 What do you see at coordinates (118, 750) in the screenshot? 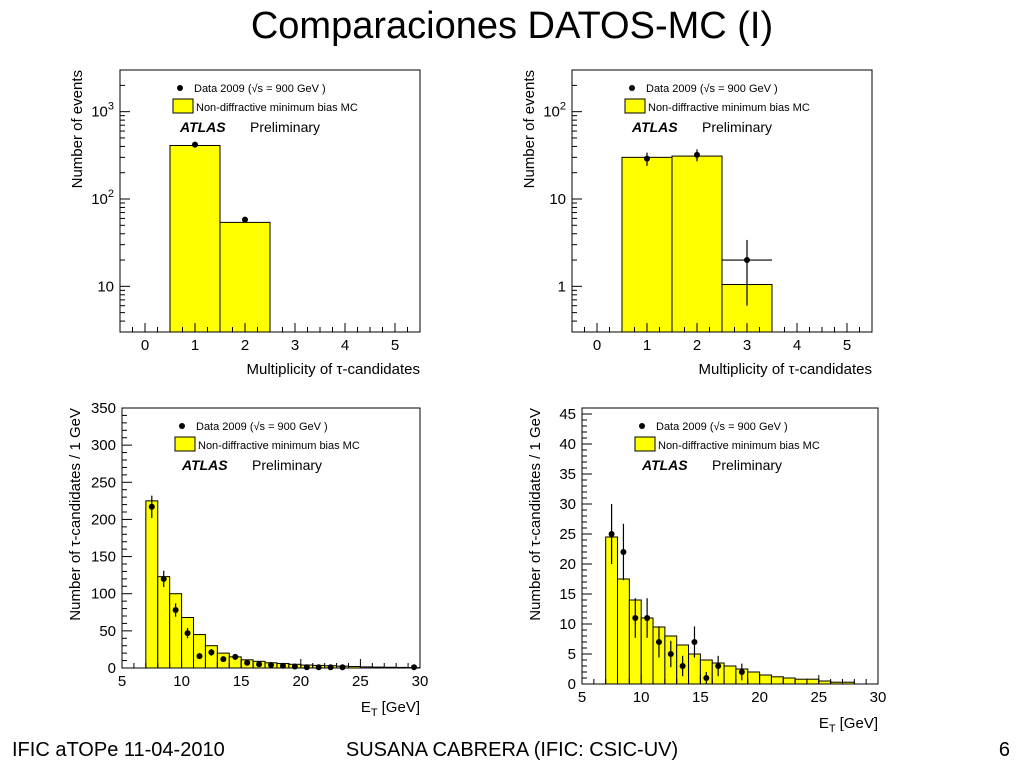
I see `footer-event: IFIC aTOPe 11-04-2010` at bounding box center [118, 750].